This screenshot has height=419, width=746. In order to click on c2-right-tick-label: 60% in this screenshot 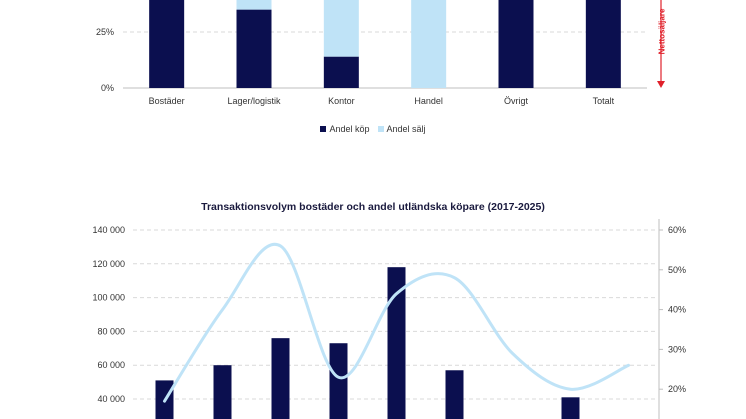, I will do `click(677, 230)`.